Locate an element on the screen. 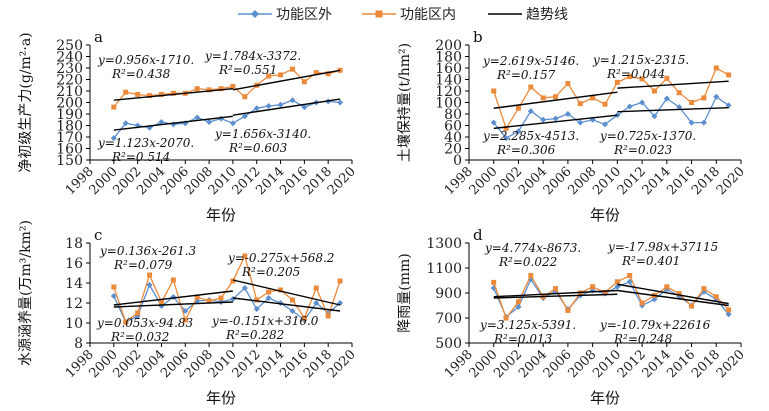 Image resolution: width=769 pixels, height=411 pixels. trend-r-squared: R²=0.079 is located at coordinates (143, 265).